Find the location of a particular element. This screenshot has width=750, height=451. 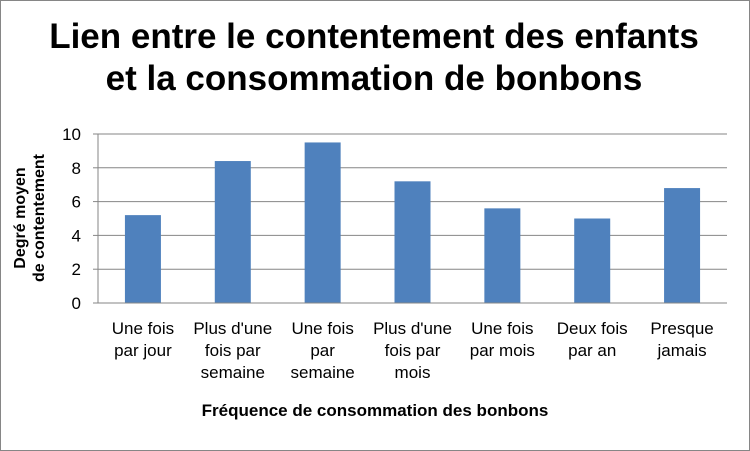

x-tick-label: Plus d'une fois par semaine is located at coordinates (232, 350).